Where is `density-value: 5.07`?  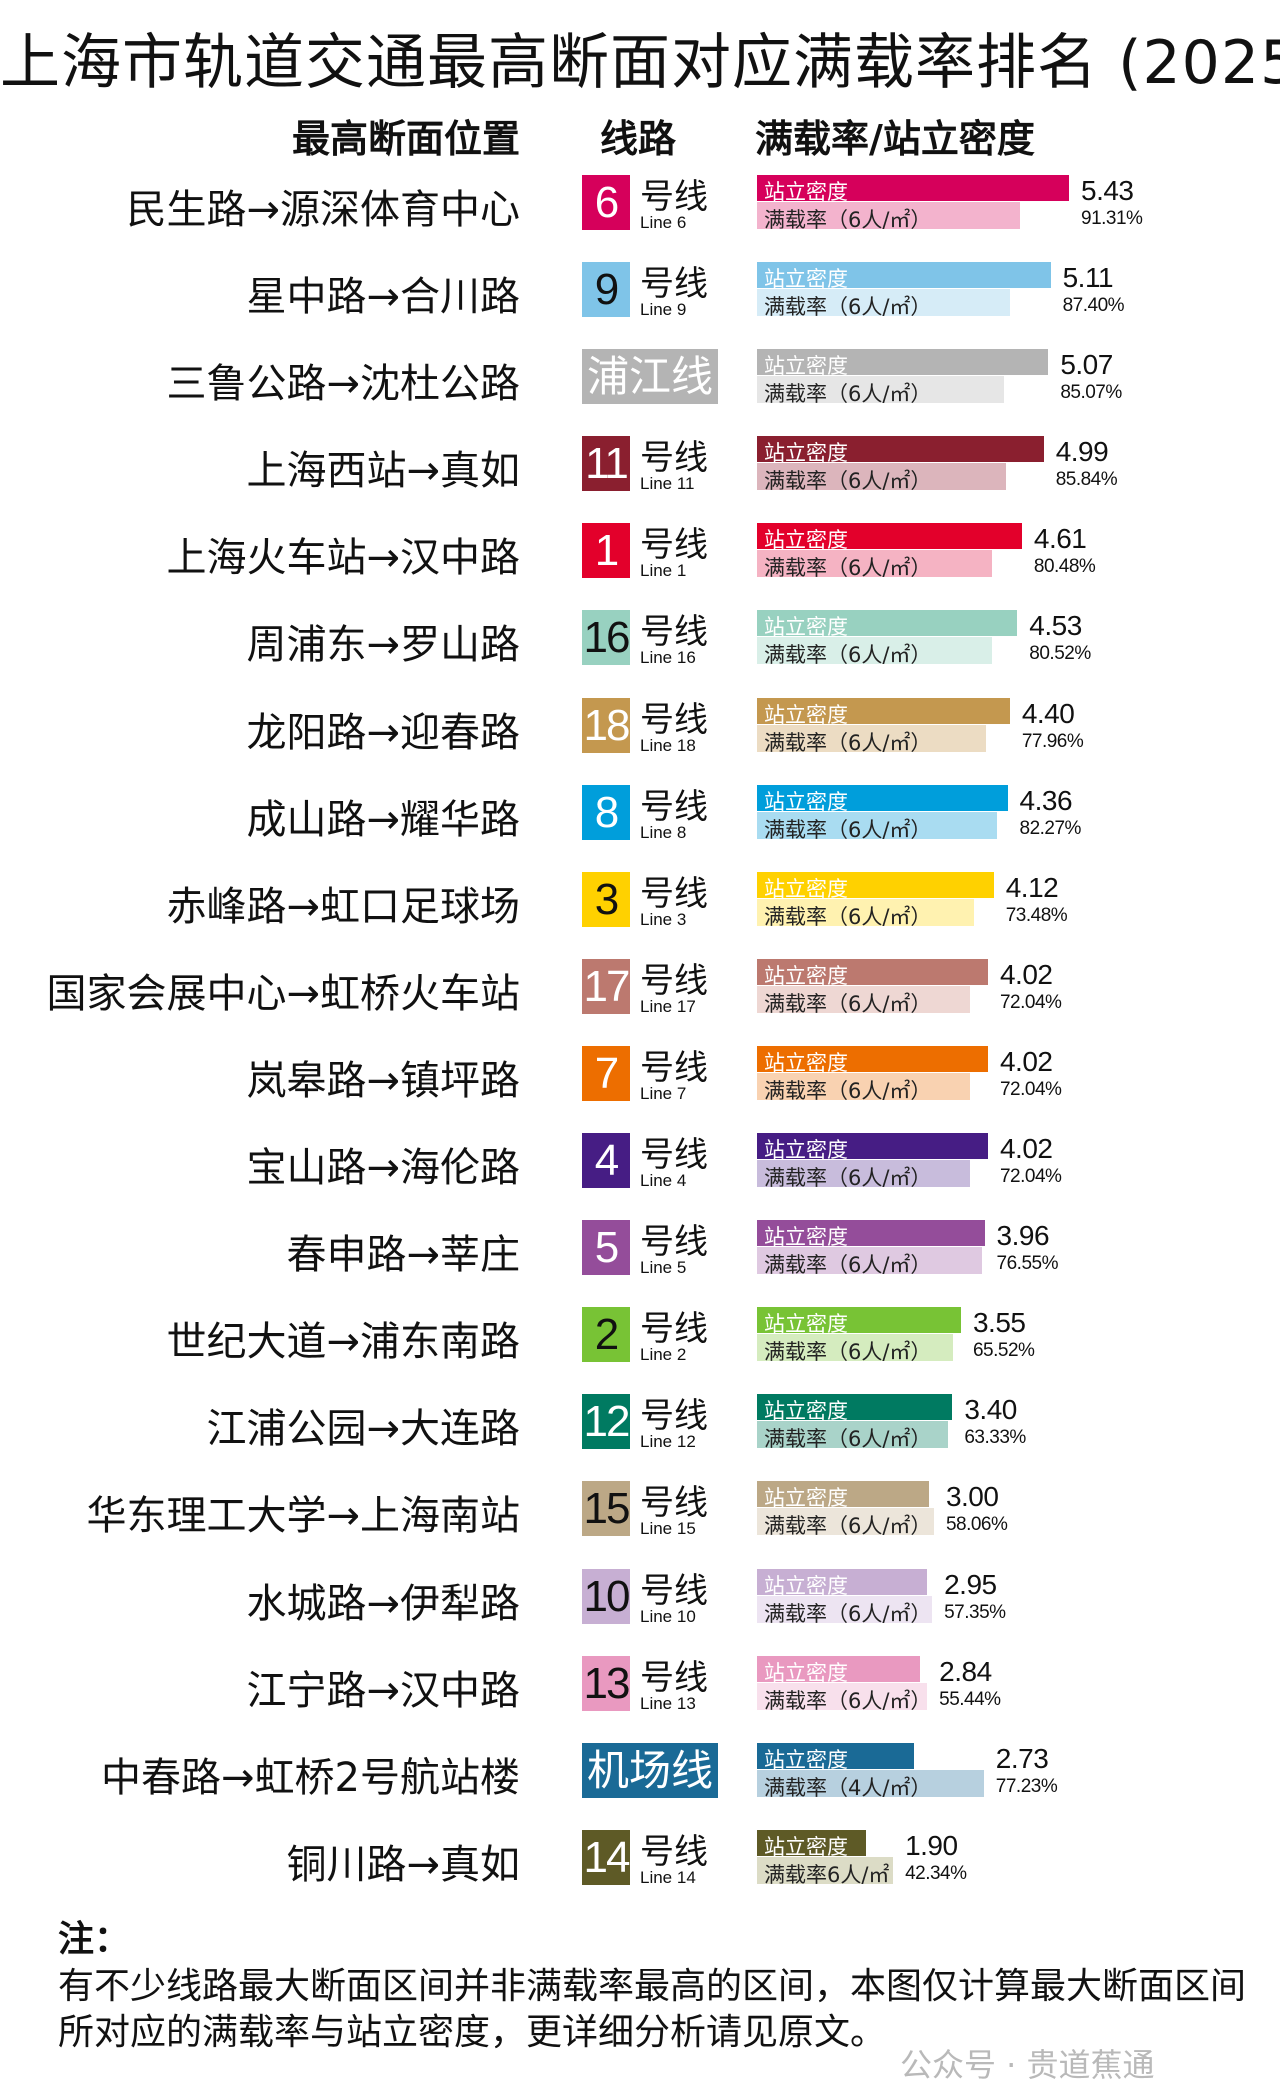 density-value: 5.07 is located at coordinates (1086, 365).